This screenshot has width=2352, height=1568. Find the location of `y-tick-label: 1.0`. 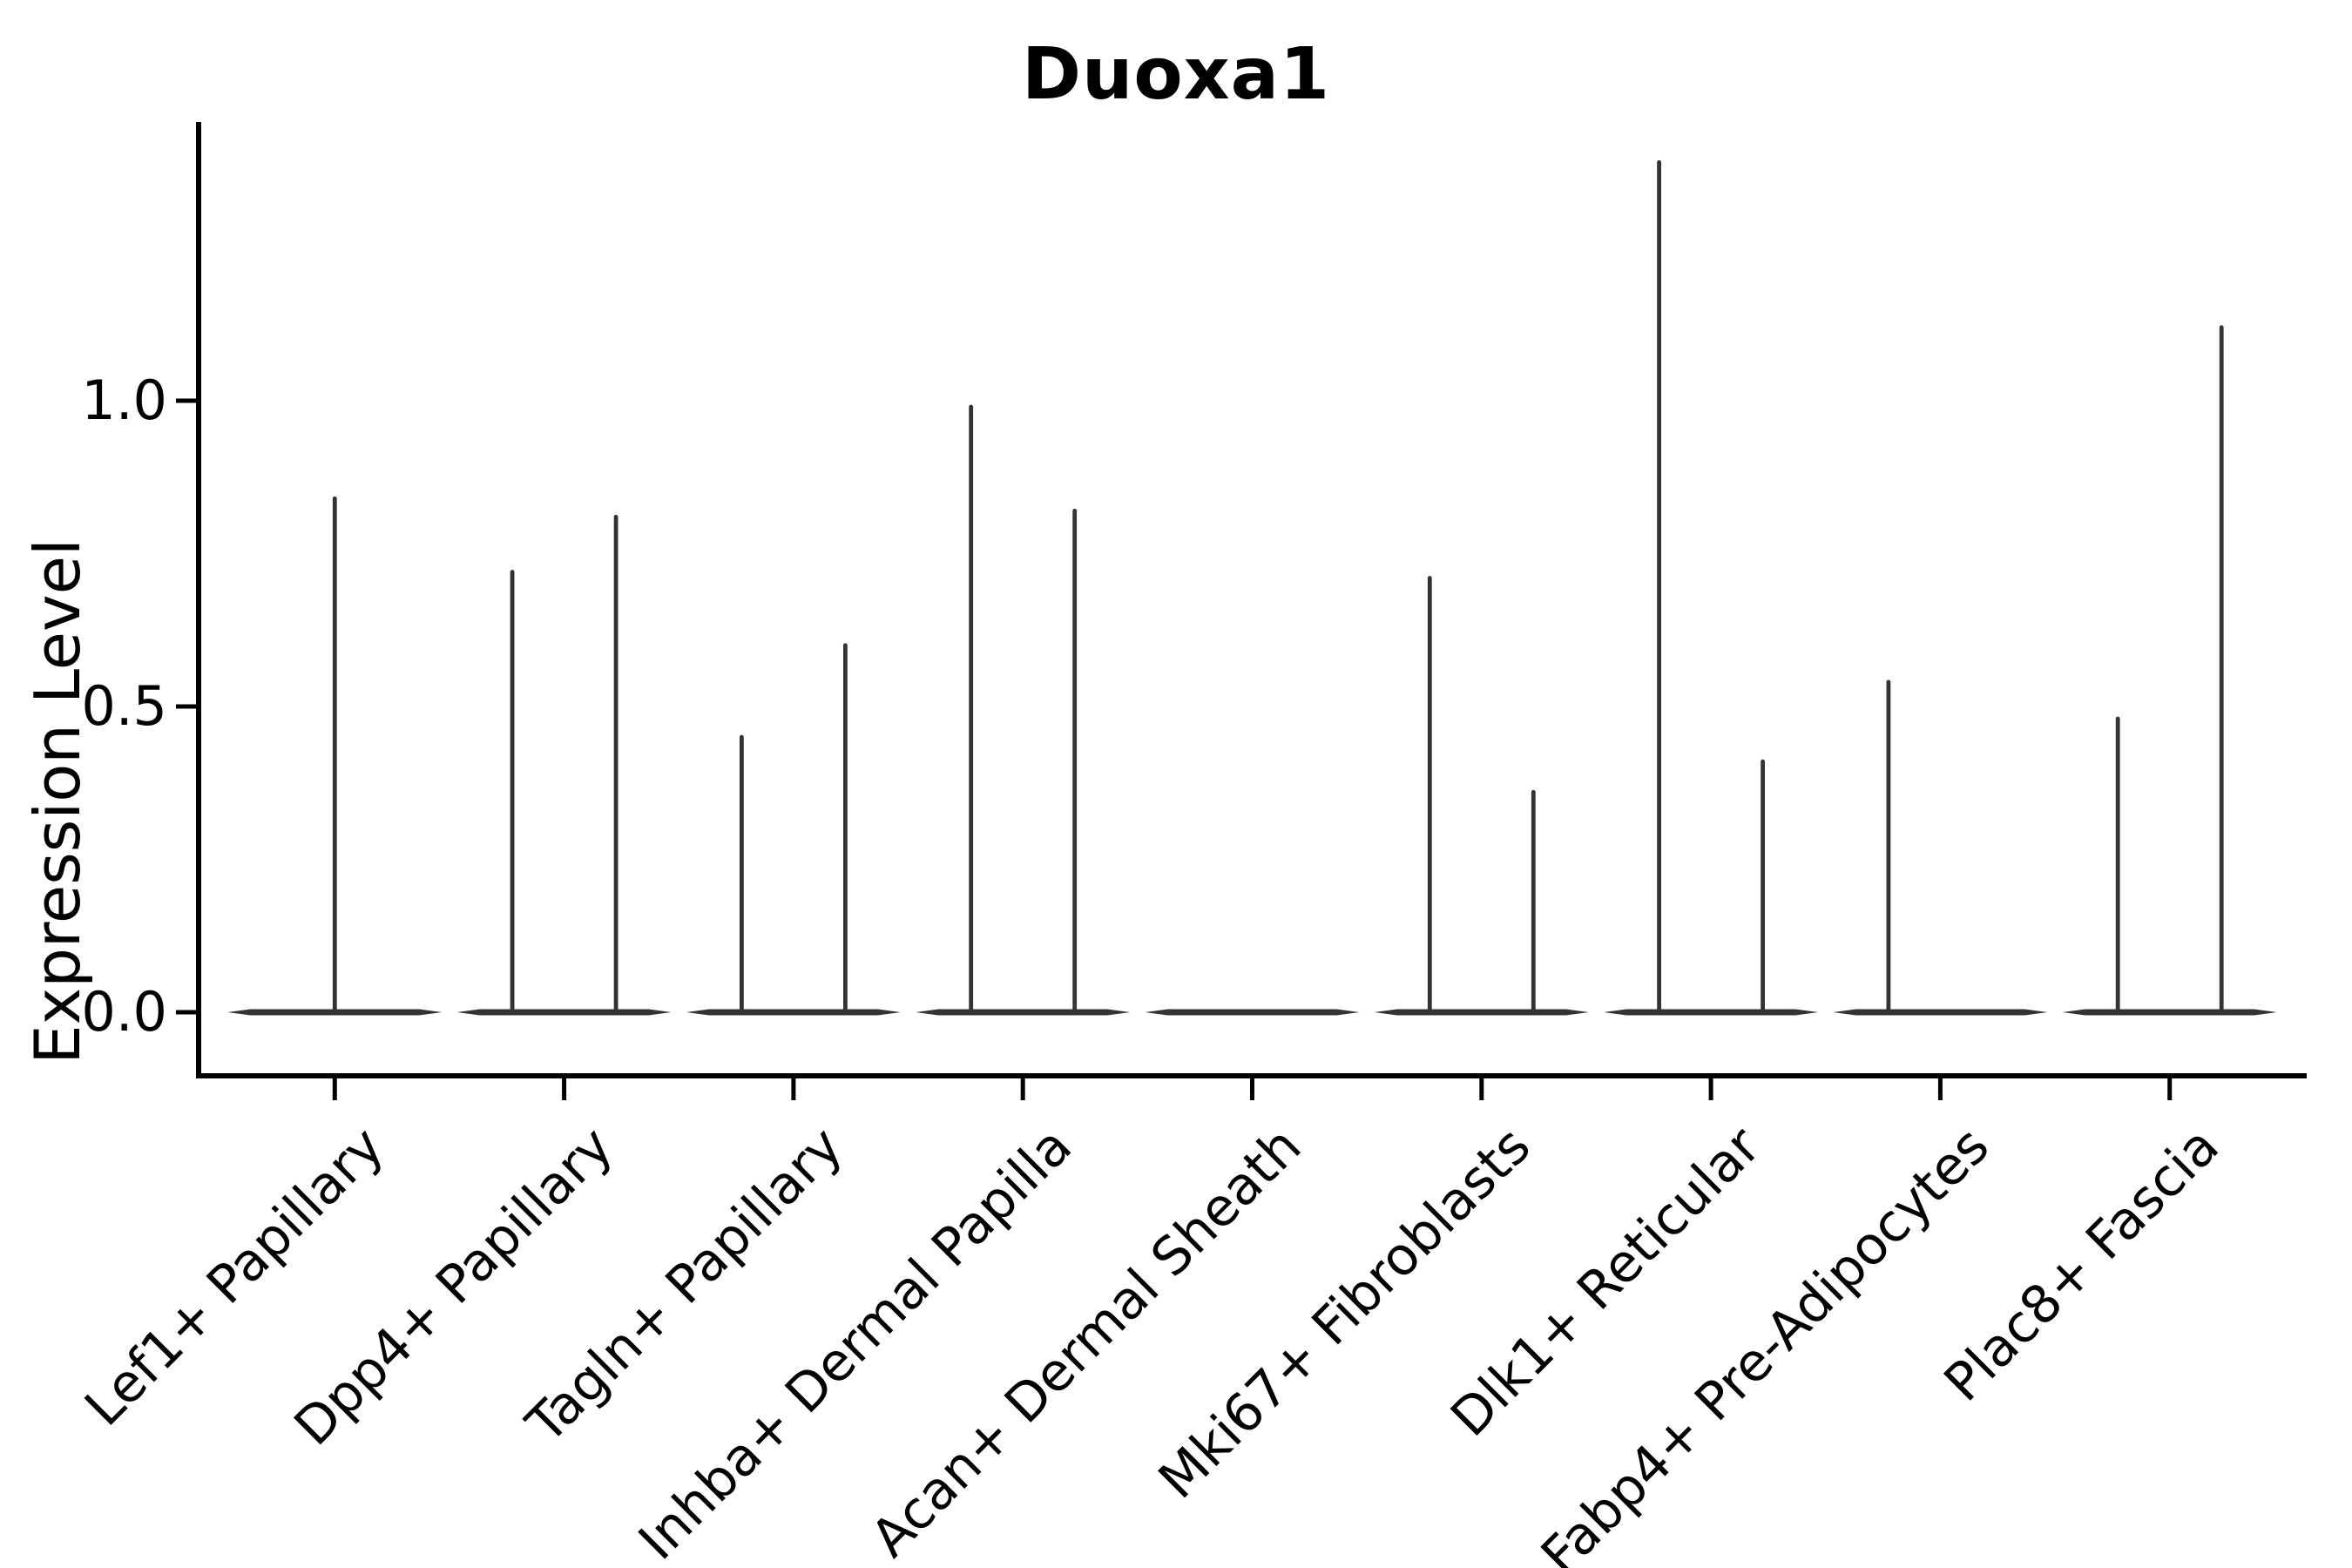

y-tick-label: 1.0 is located at coordinates (124, 400).